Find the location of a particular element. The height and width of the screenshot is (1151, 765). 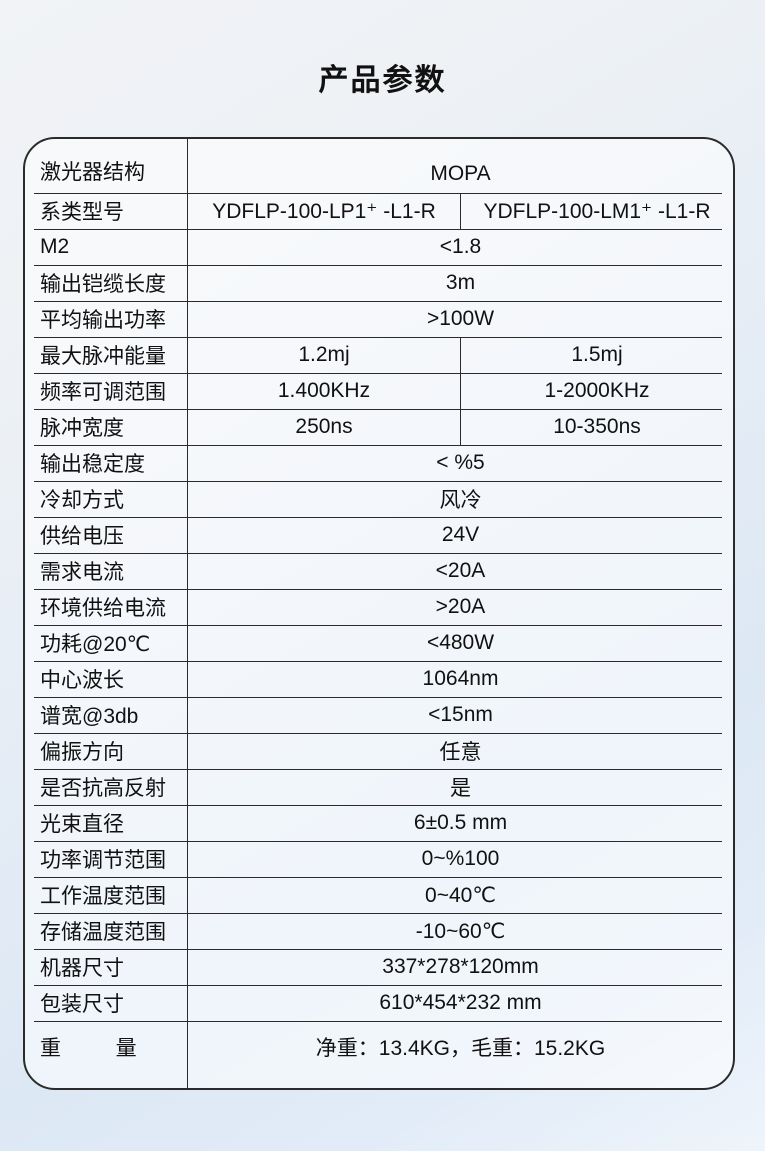

row-value: <15nm is located at coordinates (460, 714).